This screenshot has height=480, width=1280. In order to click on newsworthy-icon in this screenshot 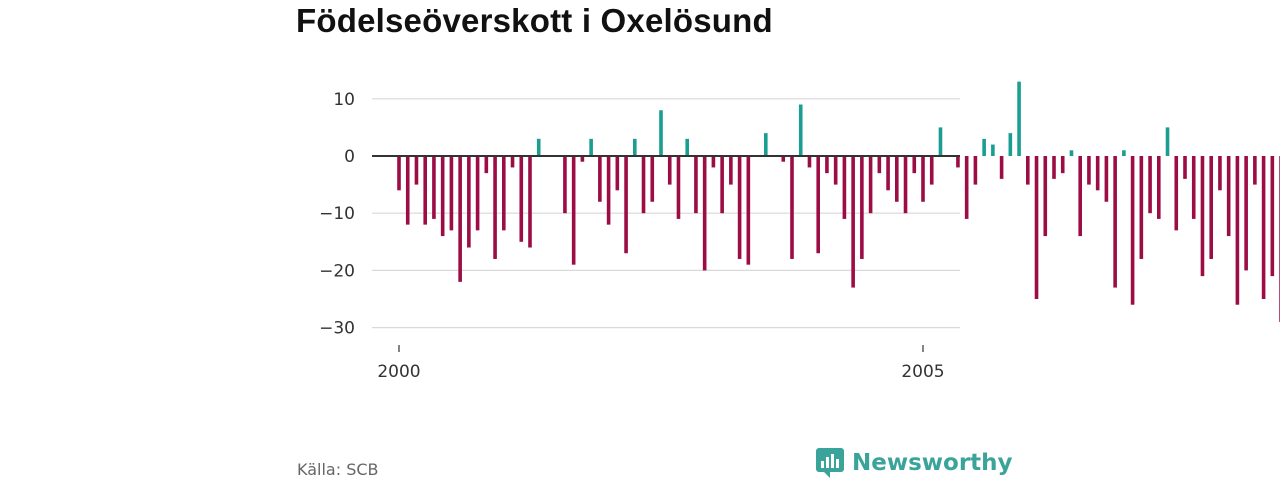, I will do `click(830, 463)`.